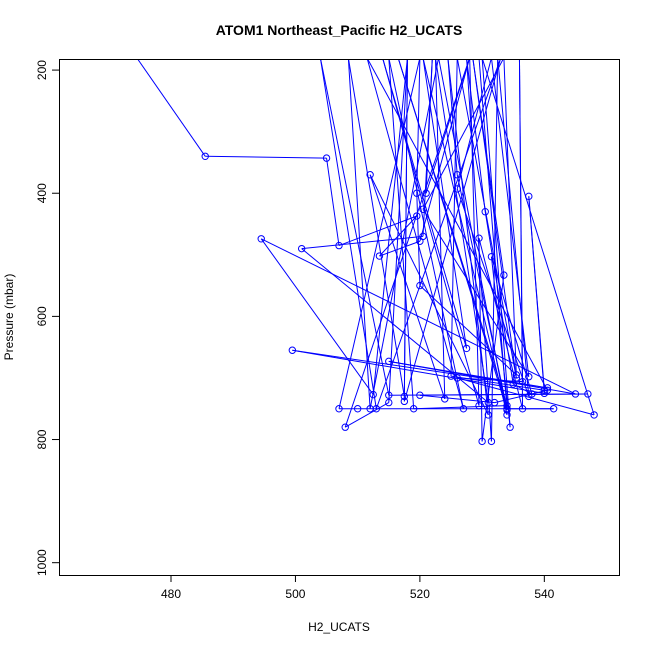 Image resolution: width=650 pixels, height=650 pixels. I want to click on y-axis: 200 400 600 800 1000, so click(47, 318).